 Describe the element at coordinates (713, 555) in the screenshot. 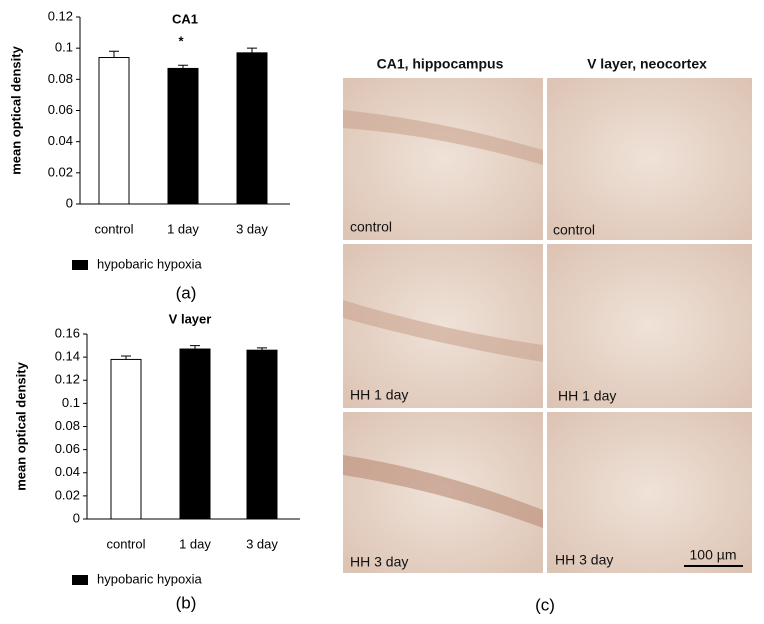

I see `scale-bar-label: 100 µm` at that location.